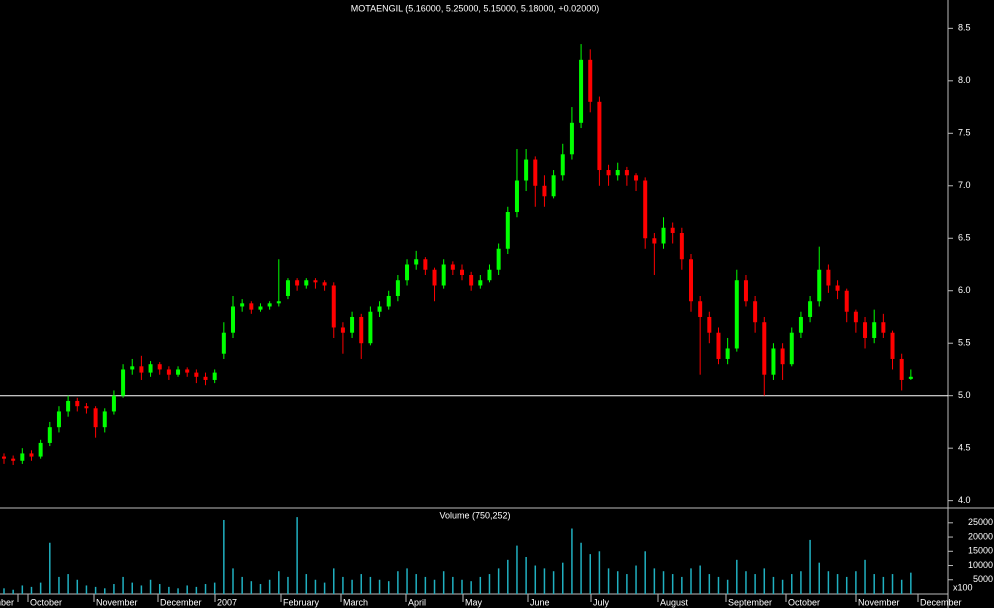 The image size is (994, 608). What do you see at coordinates (941, 602) in the screenshot?
I see `x-tick-label: December` at bounding box center [941, 602].